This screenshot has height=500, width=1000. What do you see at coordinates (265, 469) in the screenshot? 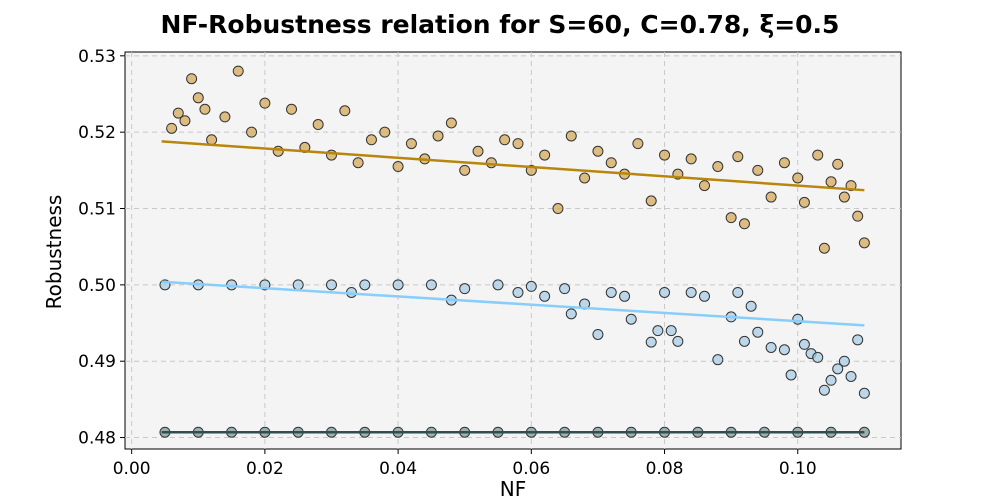
I see `x-tick-label: 0.02` at bounding box center [265, 469].